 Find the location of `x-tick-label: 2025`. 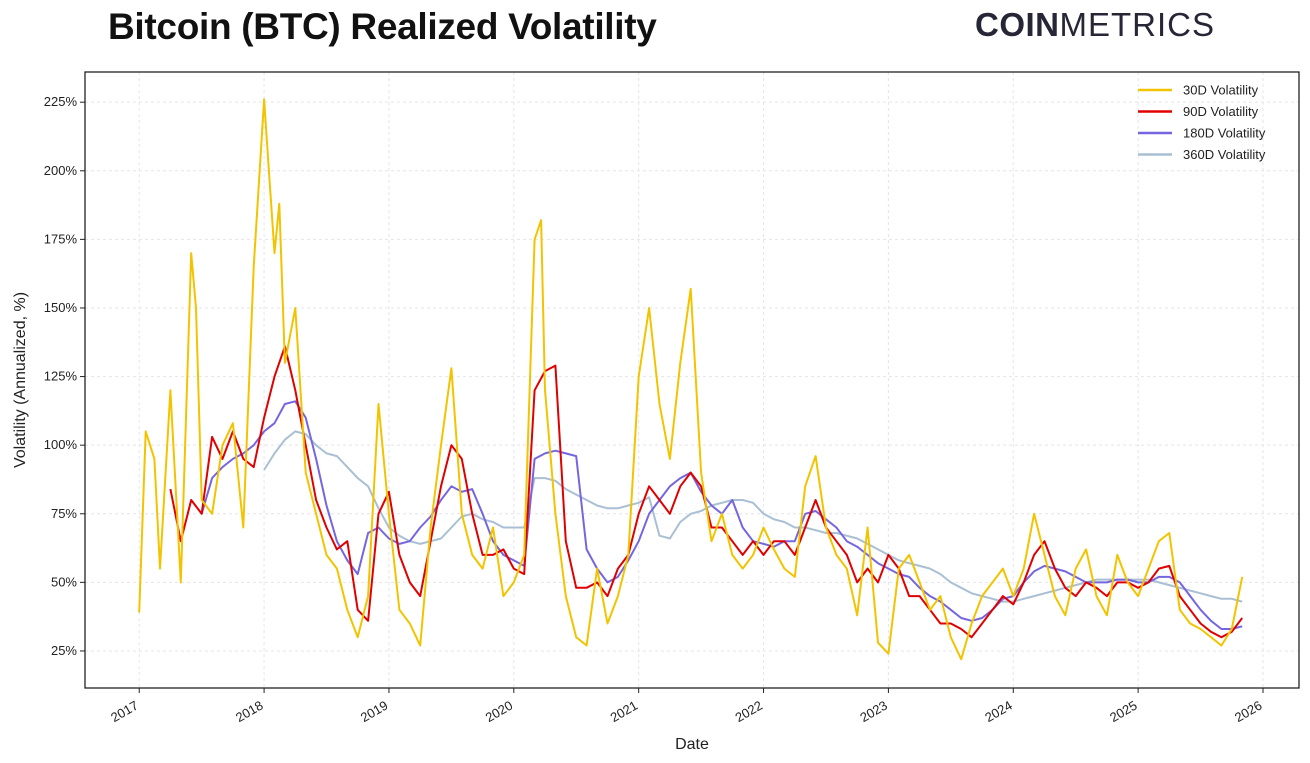

x-tick-label: 2025 is located at coordinates (1123, 711).